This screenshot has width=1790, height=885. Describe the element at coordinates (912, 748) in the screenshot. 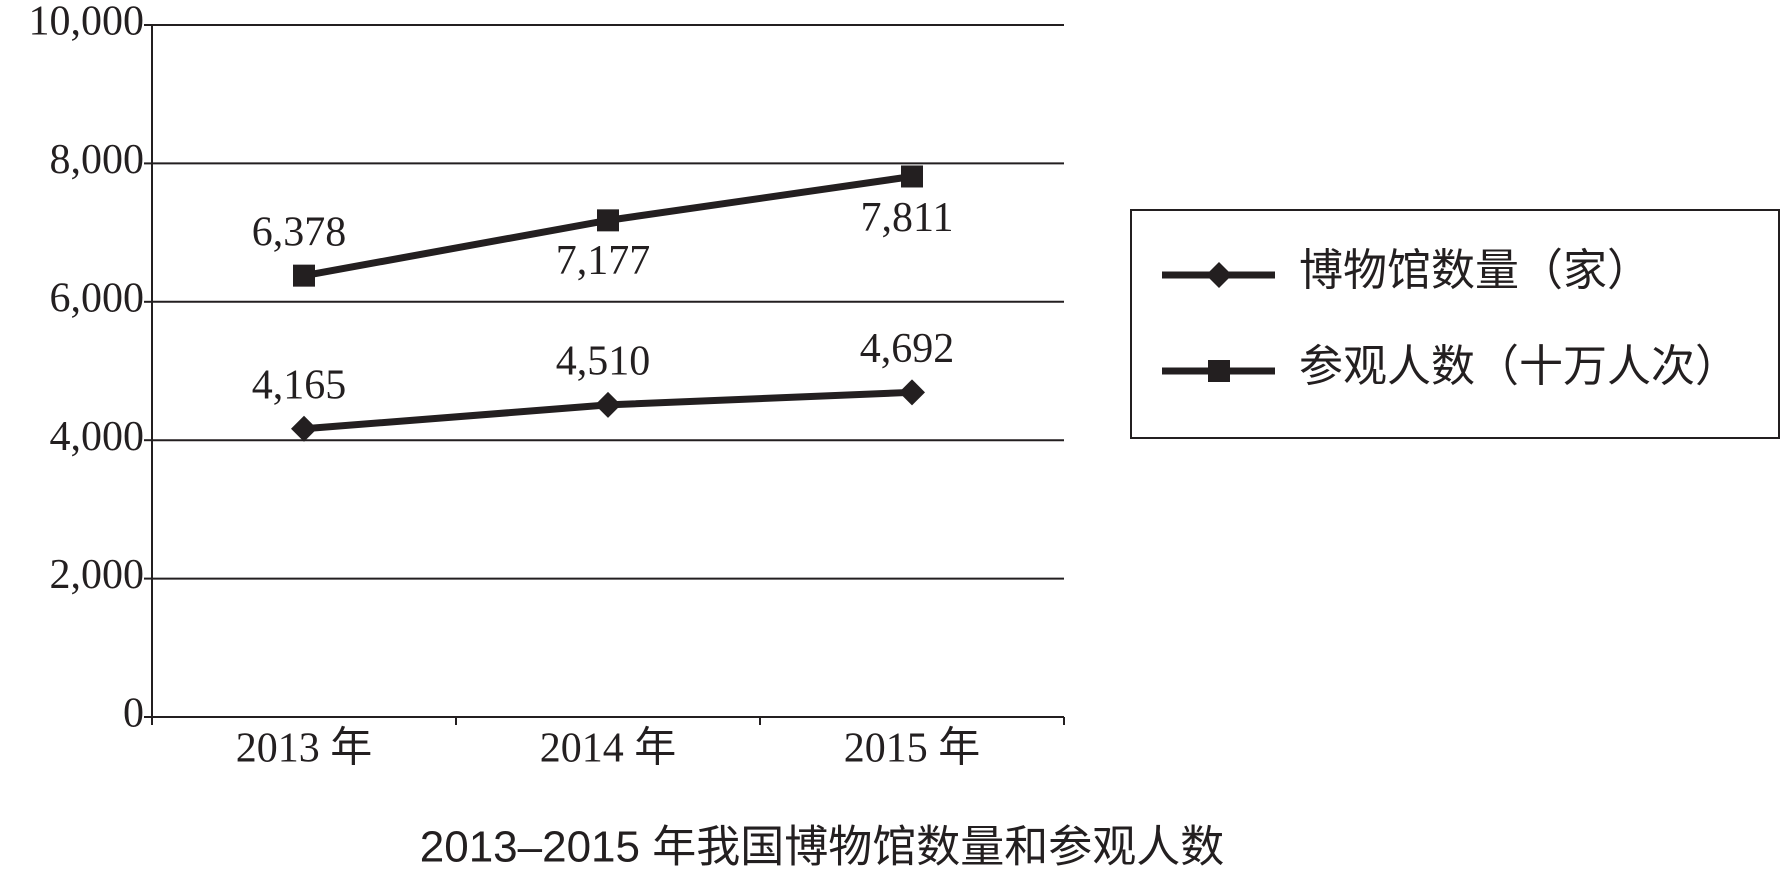

I see `x-tick-label: 2015 年` at that location.